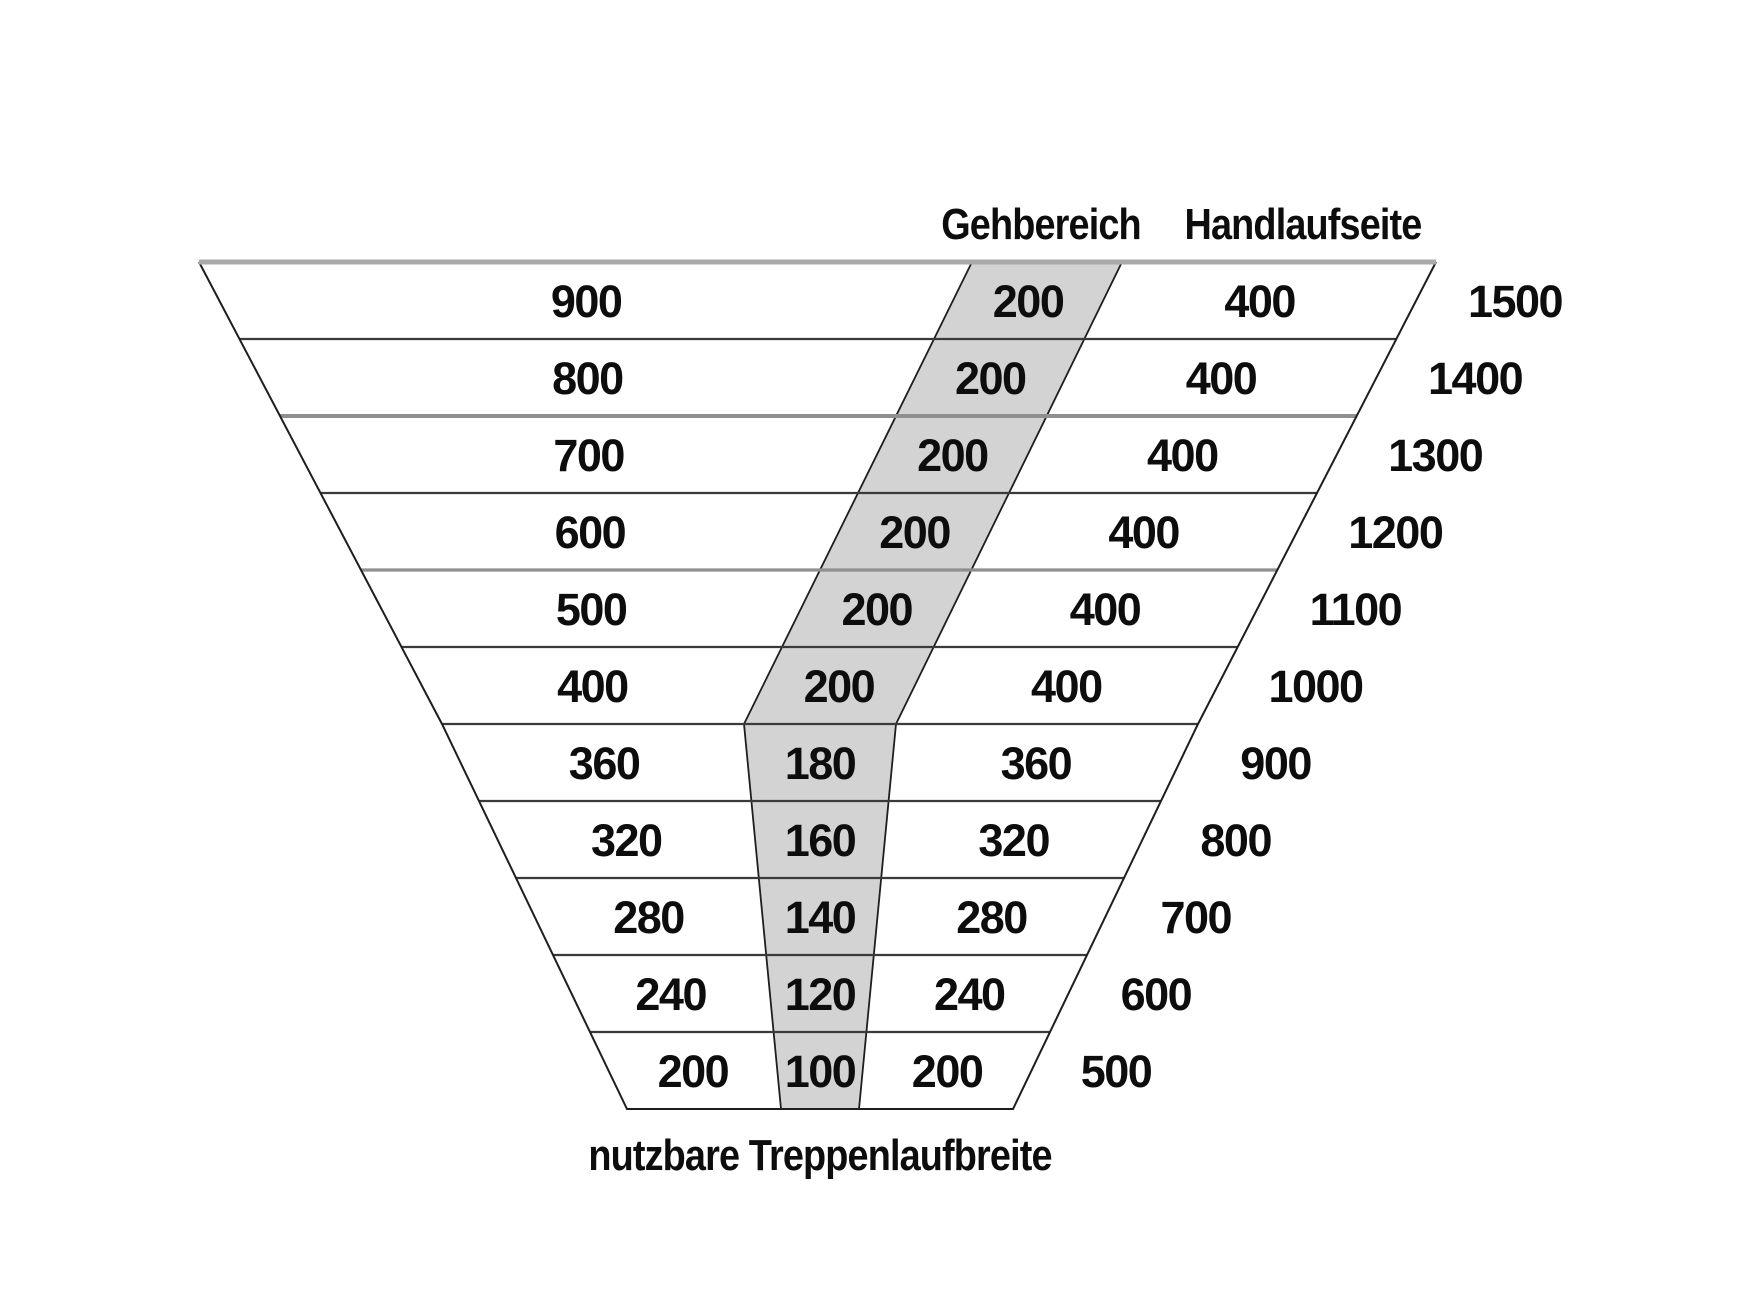  I want to click on row-2-total-width-value: 1300, so click(1435, 455).